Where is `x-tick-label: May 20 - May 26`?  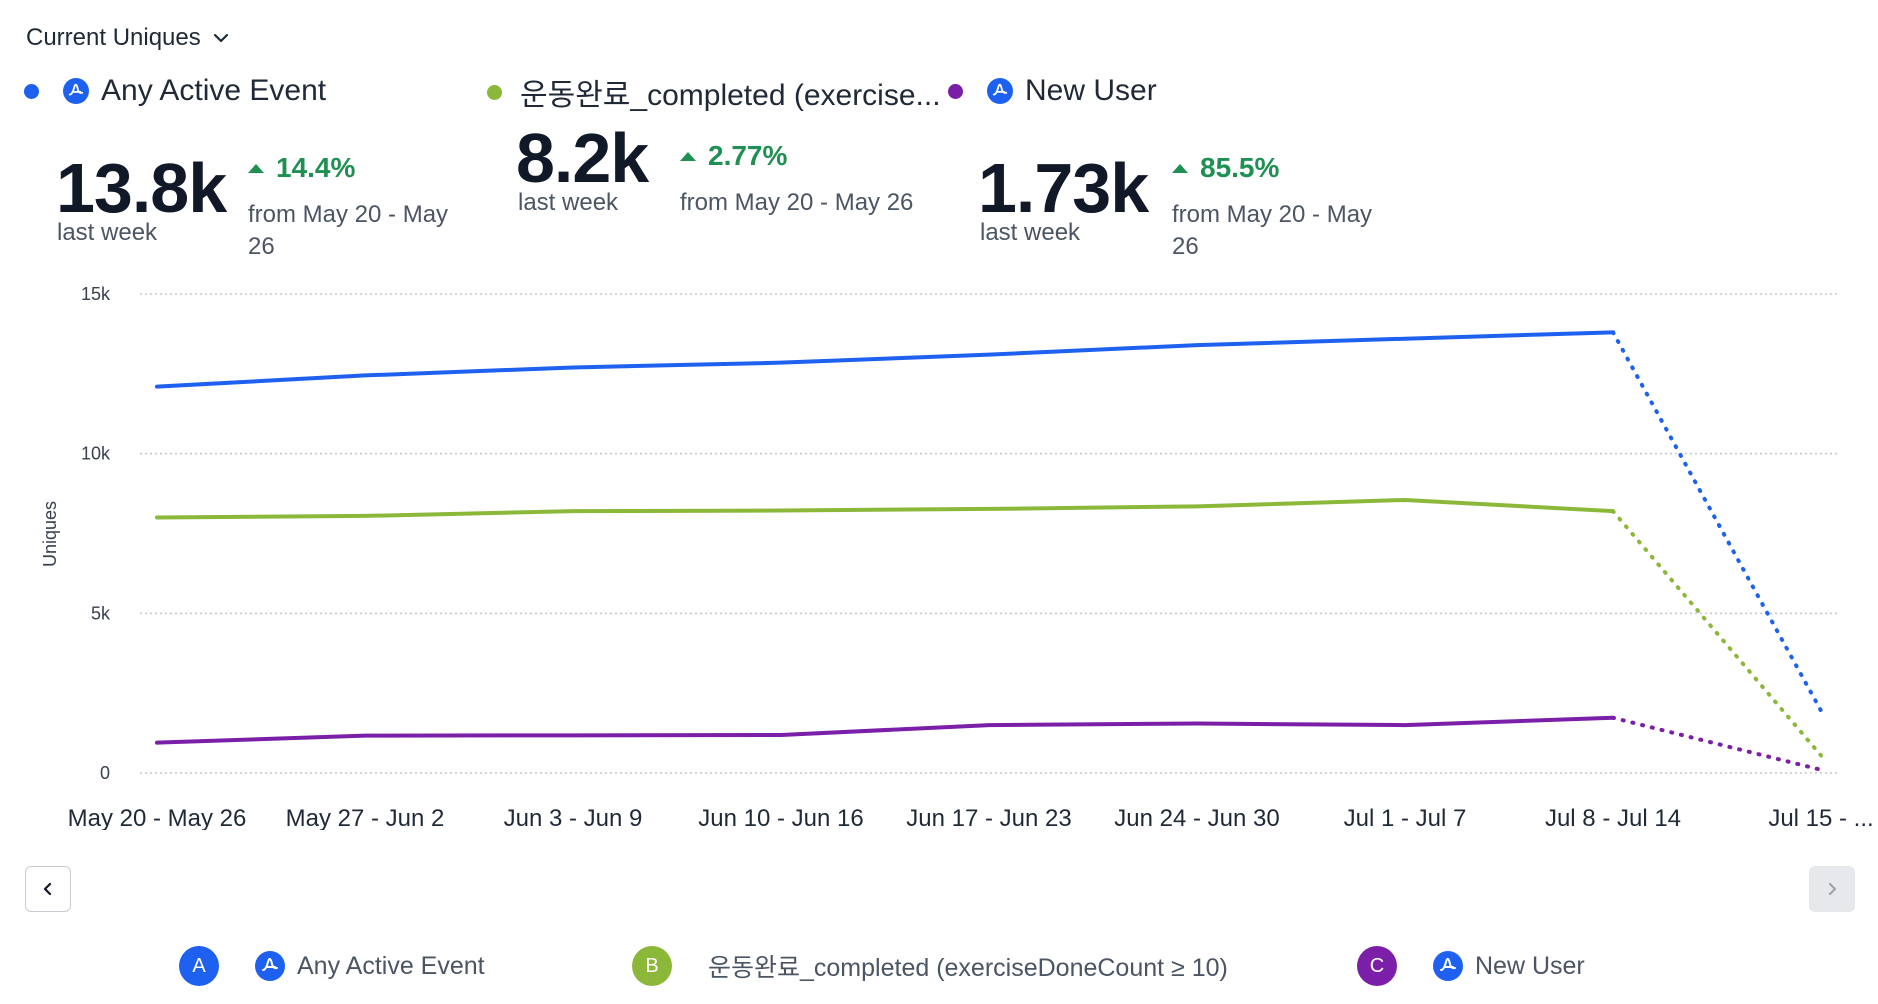
x-tick-label: May 20 - May 26 is located at coordinates (157, 817).